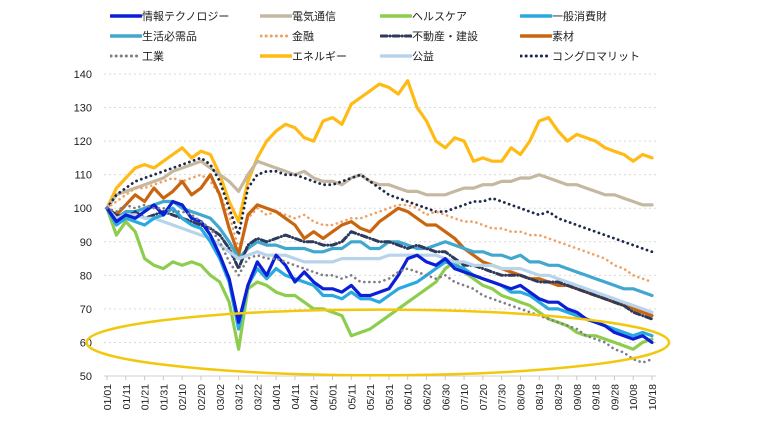 The width and height of the screenshot is (758, 428). Describe the element at coordinates (153, 56) in the screenshot. I see `legend-label: 工業` at that location.